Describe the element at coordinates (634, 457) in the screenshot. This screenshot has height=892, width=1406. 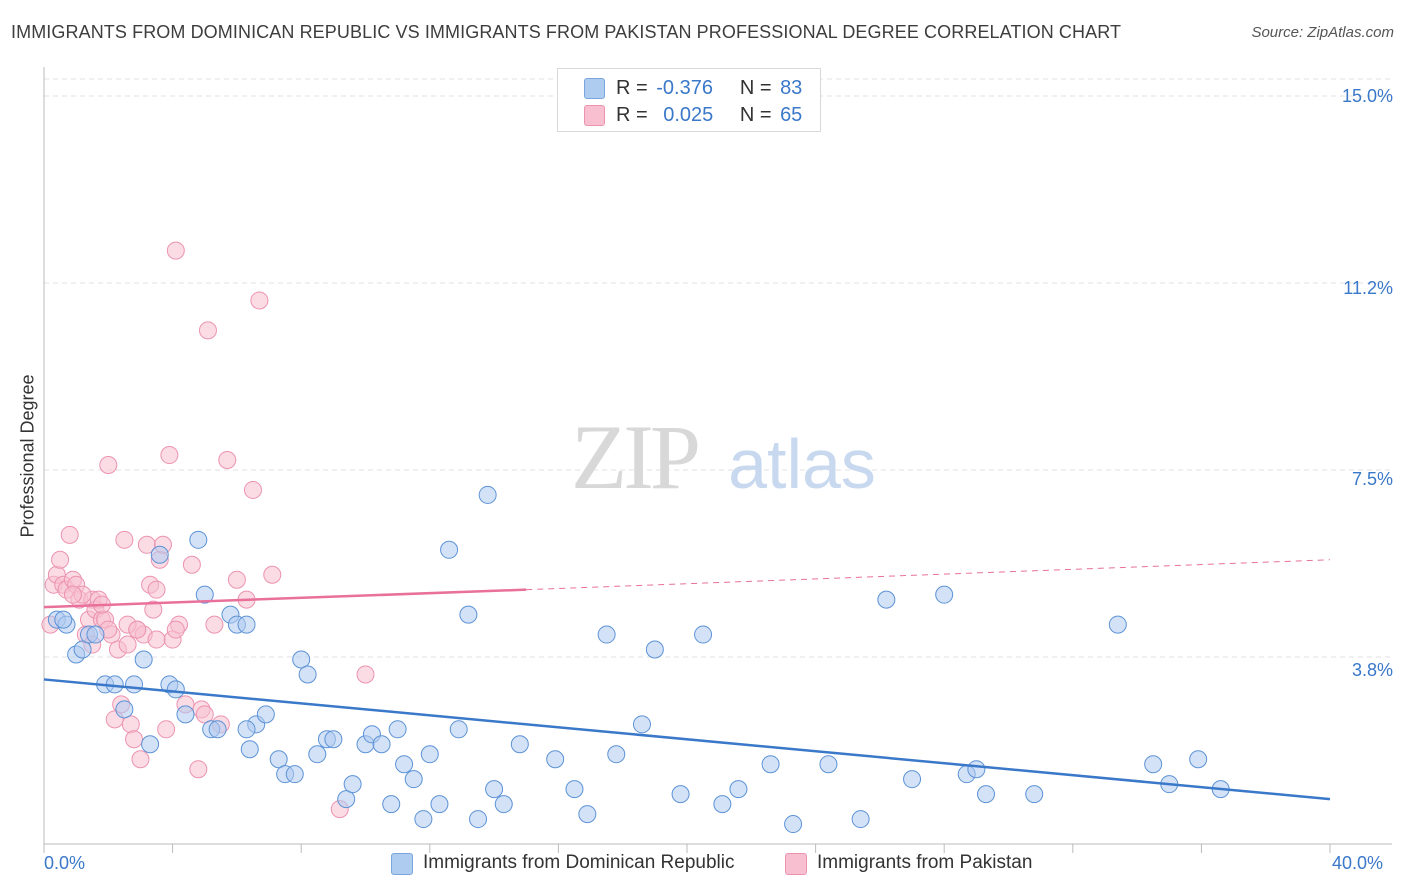
I see `watermark-zip: ZIP` at that location.